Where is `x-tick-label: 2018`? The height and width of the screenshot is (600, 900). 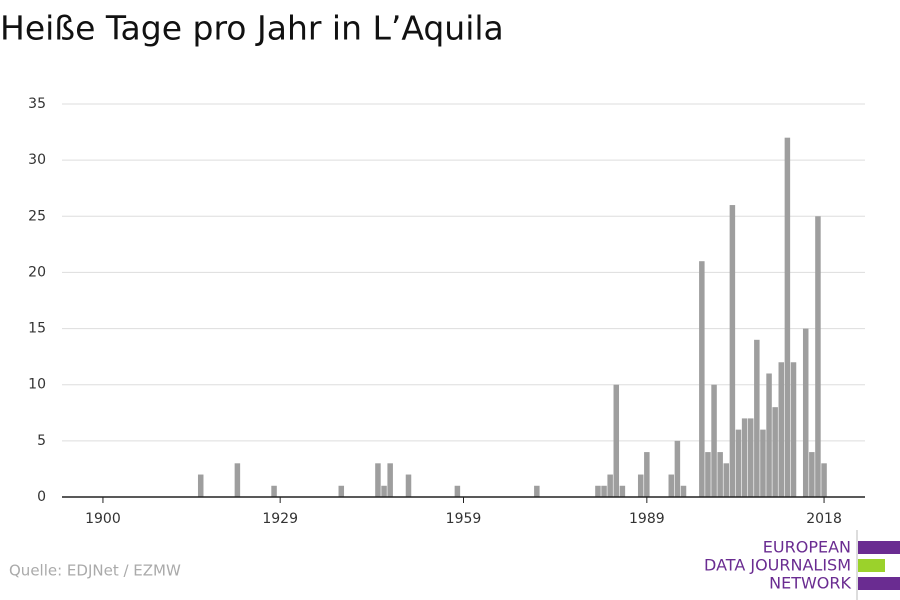
x-tick-label: 2018 is located at coordinates (824, 519).